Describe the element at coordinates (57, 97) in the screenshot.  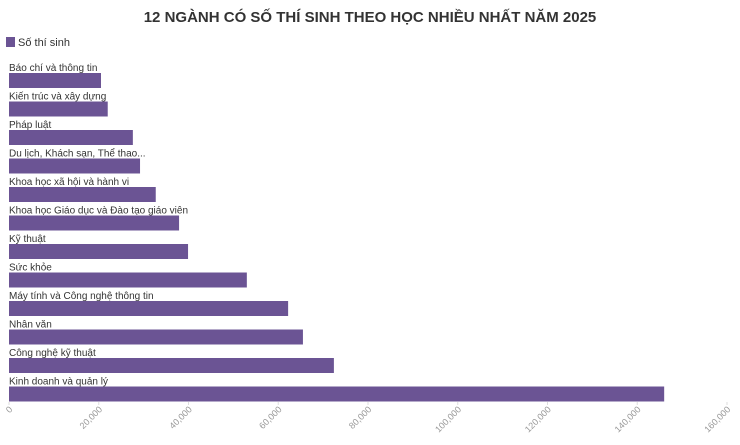
I see `category-label: Kiến trúc và xây dựng` at that location.